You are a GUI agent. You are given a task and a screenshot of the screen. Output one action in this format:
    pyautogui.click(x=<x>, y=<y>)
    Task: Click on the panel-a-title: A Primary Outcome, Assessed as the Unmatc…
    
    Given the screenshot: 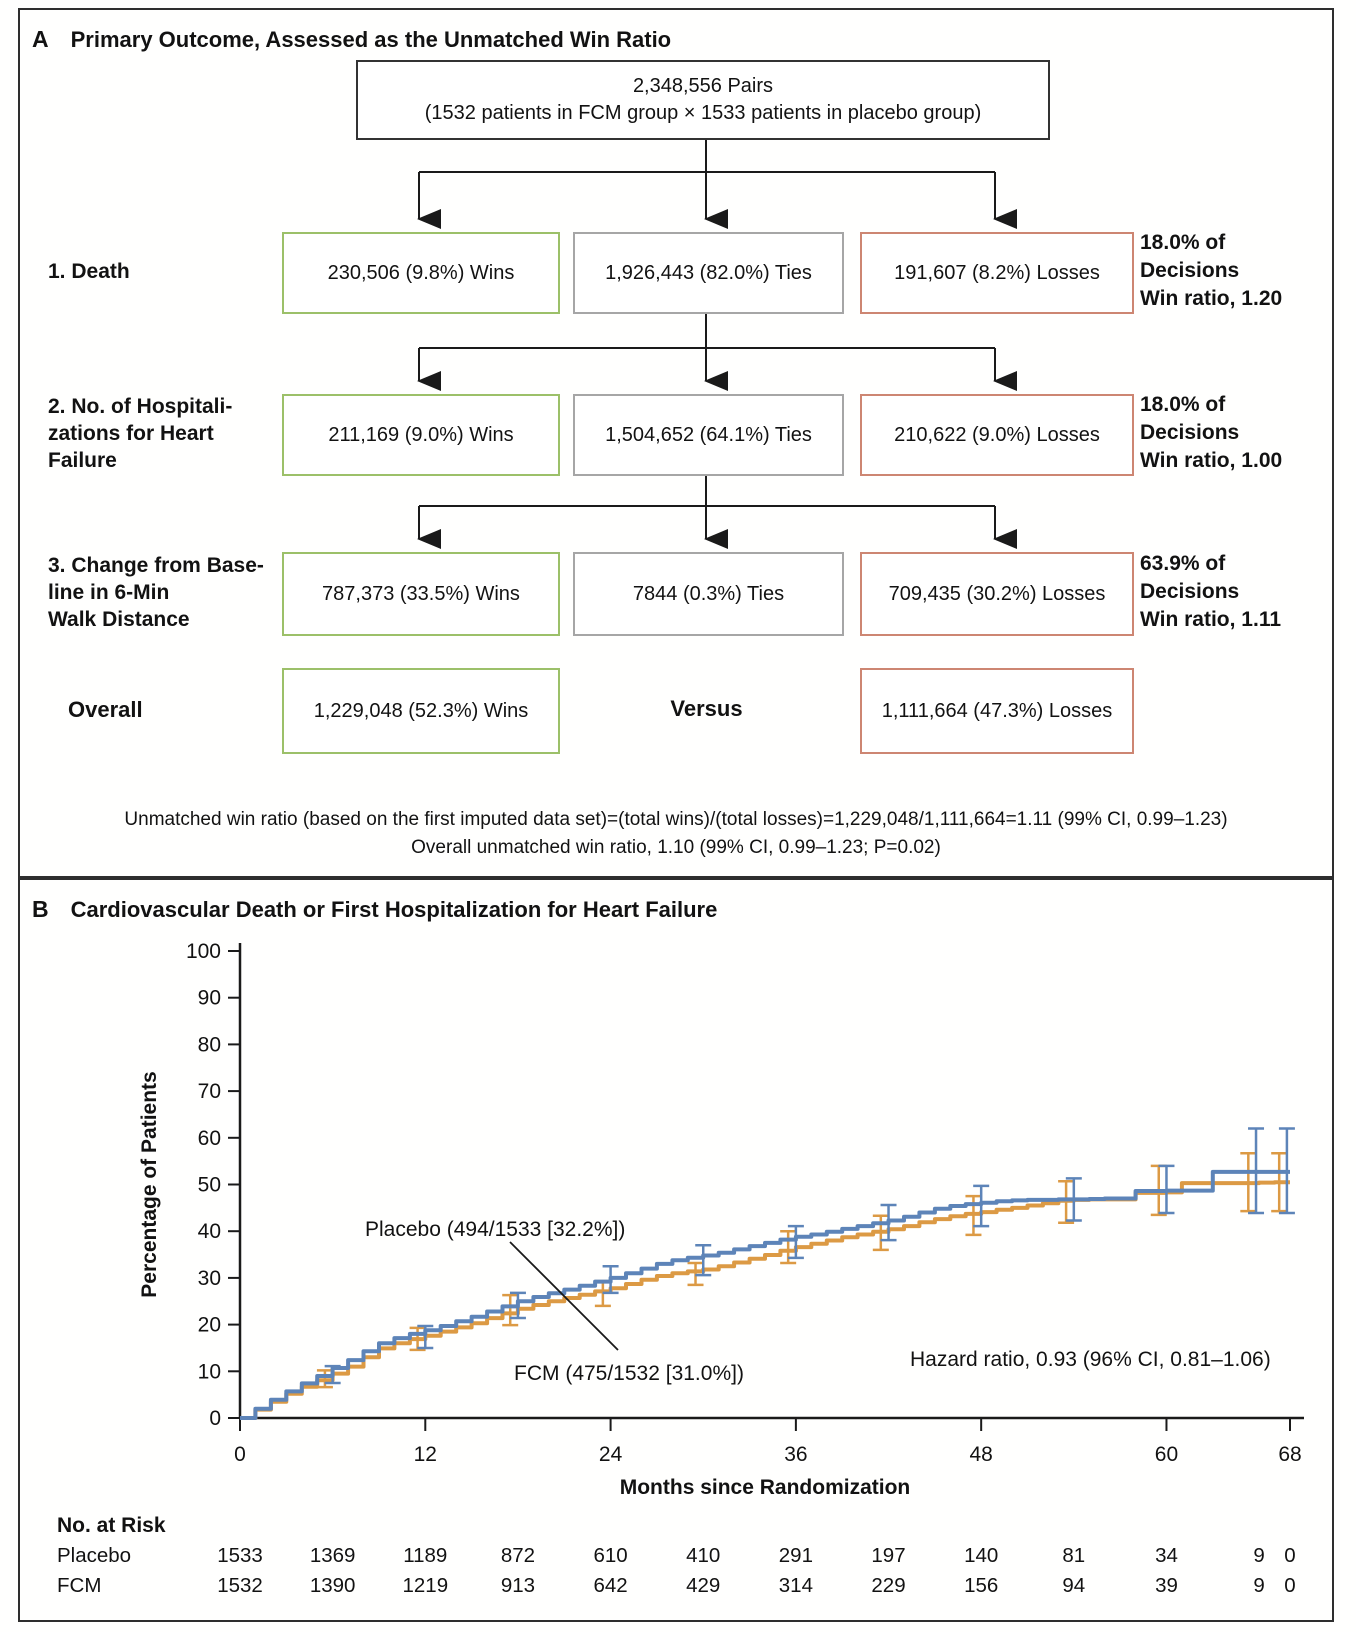 What is the action you would take?
    pyautogui.click(x=351, y=39)
    